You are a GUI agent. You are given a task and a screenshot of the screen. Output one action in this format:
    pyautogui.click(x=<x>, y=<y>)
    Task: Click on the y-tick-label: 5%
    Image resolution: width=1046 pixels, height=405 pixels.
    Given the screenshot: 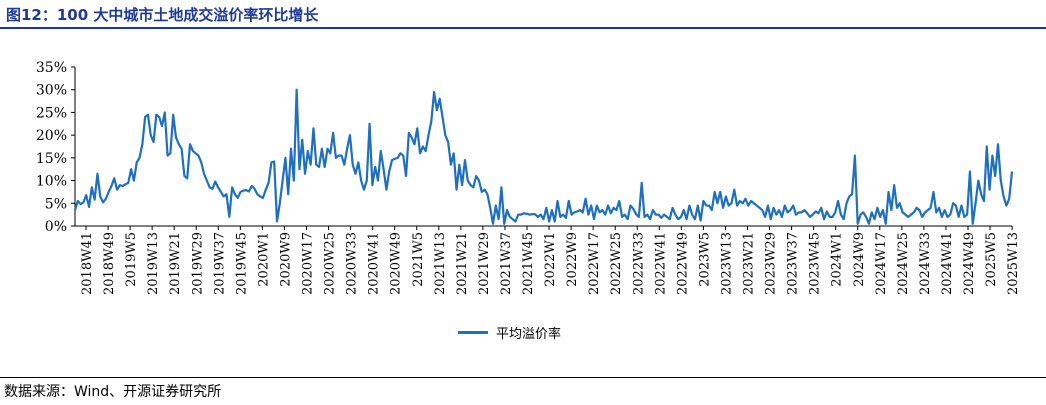 What is the action you would take?
    pyautogui.click(x=56, y=204)
    